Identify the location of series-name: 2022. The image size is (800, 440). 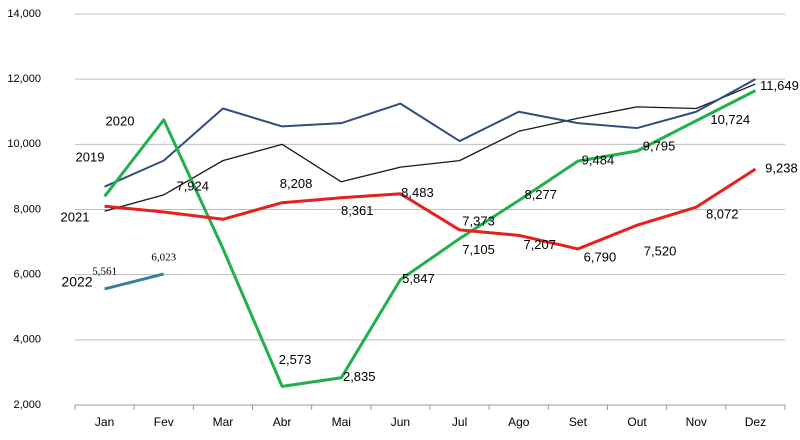
(76, 282).